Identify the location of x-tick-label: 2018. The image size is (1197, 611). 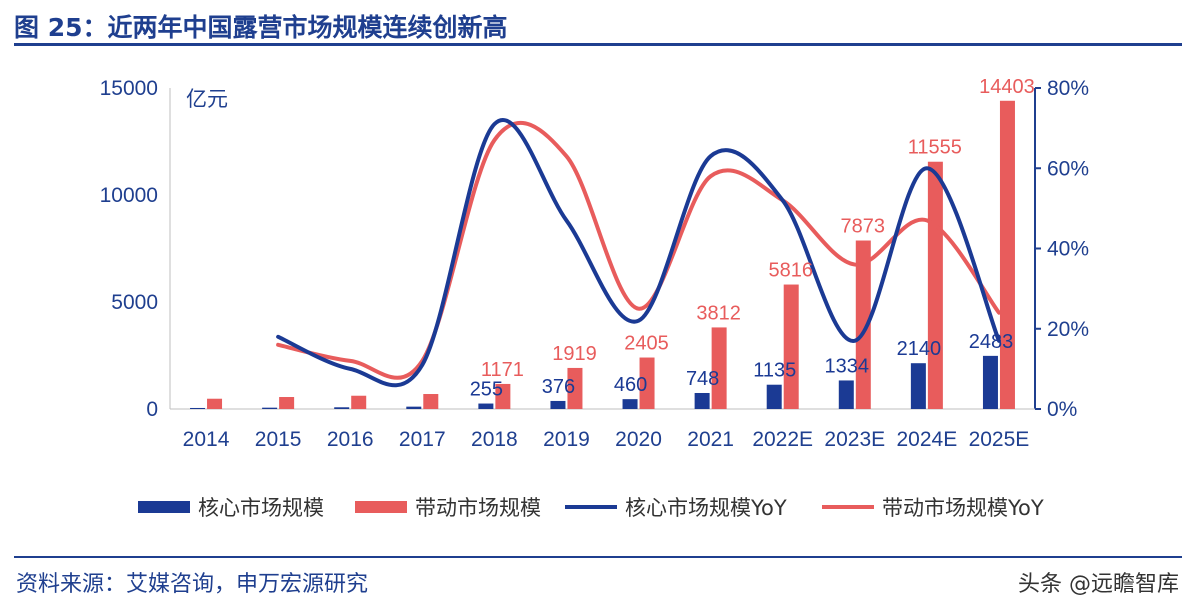
(494, 439).